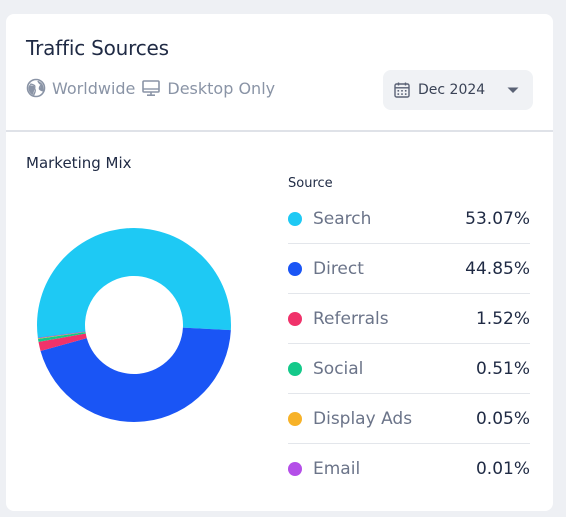 This screenshot has width=566, height=517. I want to click on desktop-icon, so click(151, 88).